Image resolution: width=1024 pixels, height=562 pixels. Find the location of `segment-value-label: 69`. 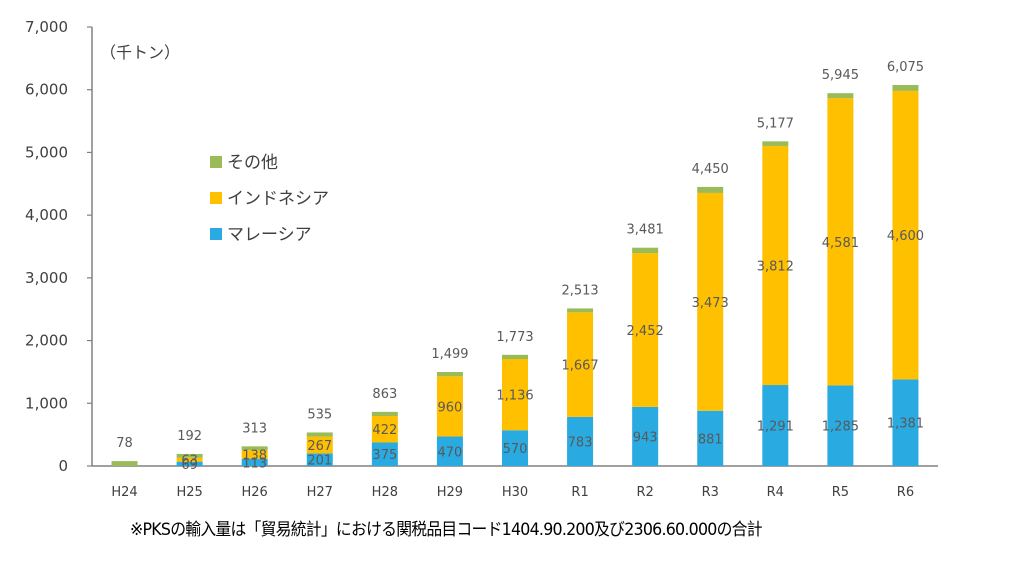

segment-value-label: 69 is located at coordinates (189, 465).